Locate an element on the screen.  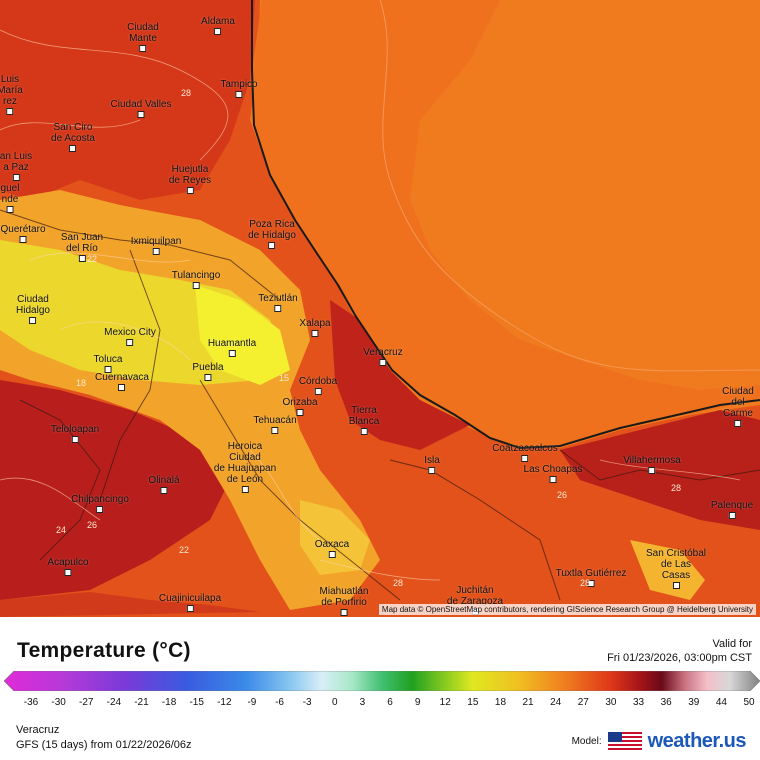
city-label: Olinalá is located at coordinates (164, 486).